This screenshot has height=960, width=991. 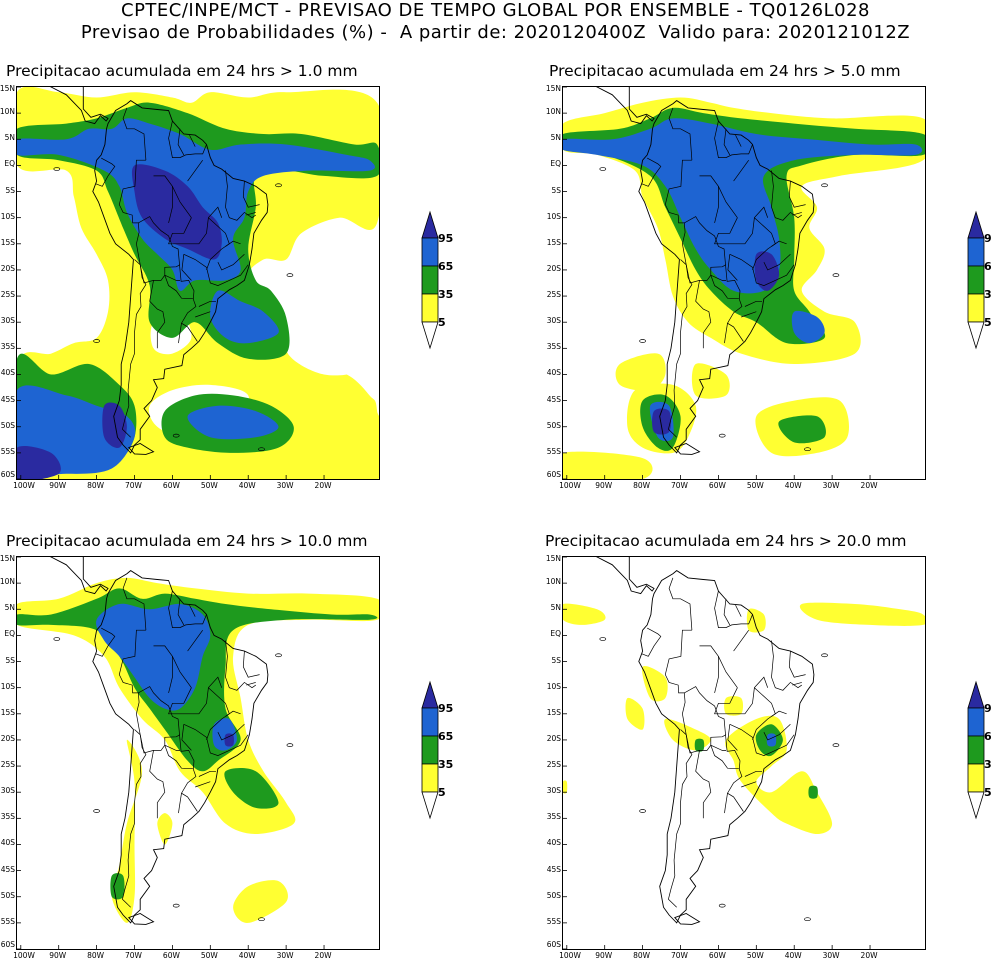 What do you see at coordinates (7, 112) in the screenshot?
I see `latitude-label: 10N` at bounding box center [7, 112].